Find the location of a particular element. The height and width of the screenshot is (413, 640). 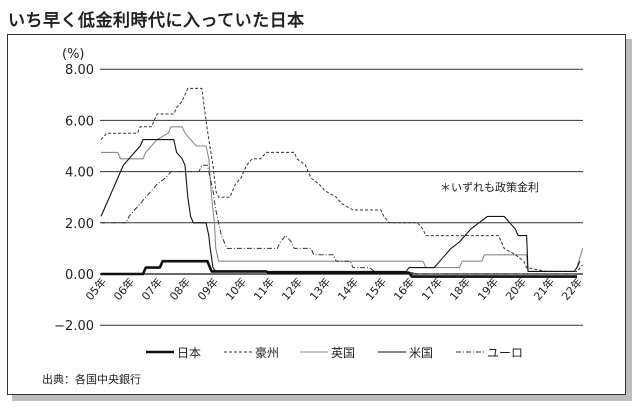

series-line-日本 is located at coordinates (339, 268).